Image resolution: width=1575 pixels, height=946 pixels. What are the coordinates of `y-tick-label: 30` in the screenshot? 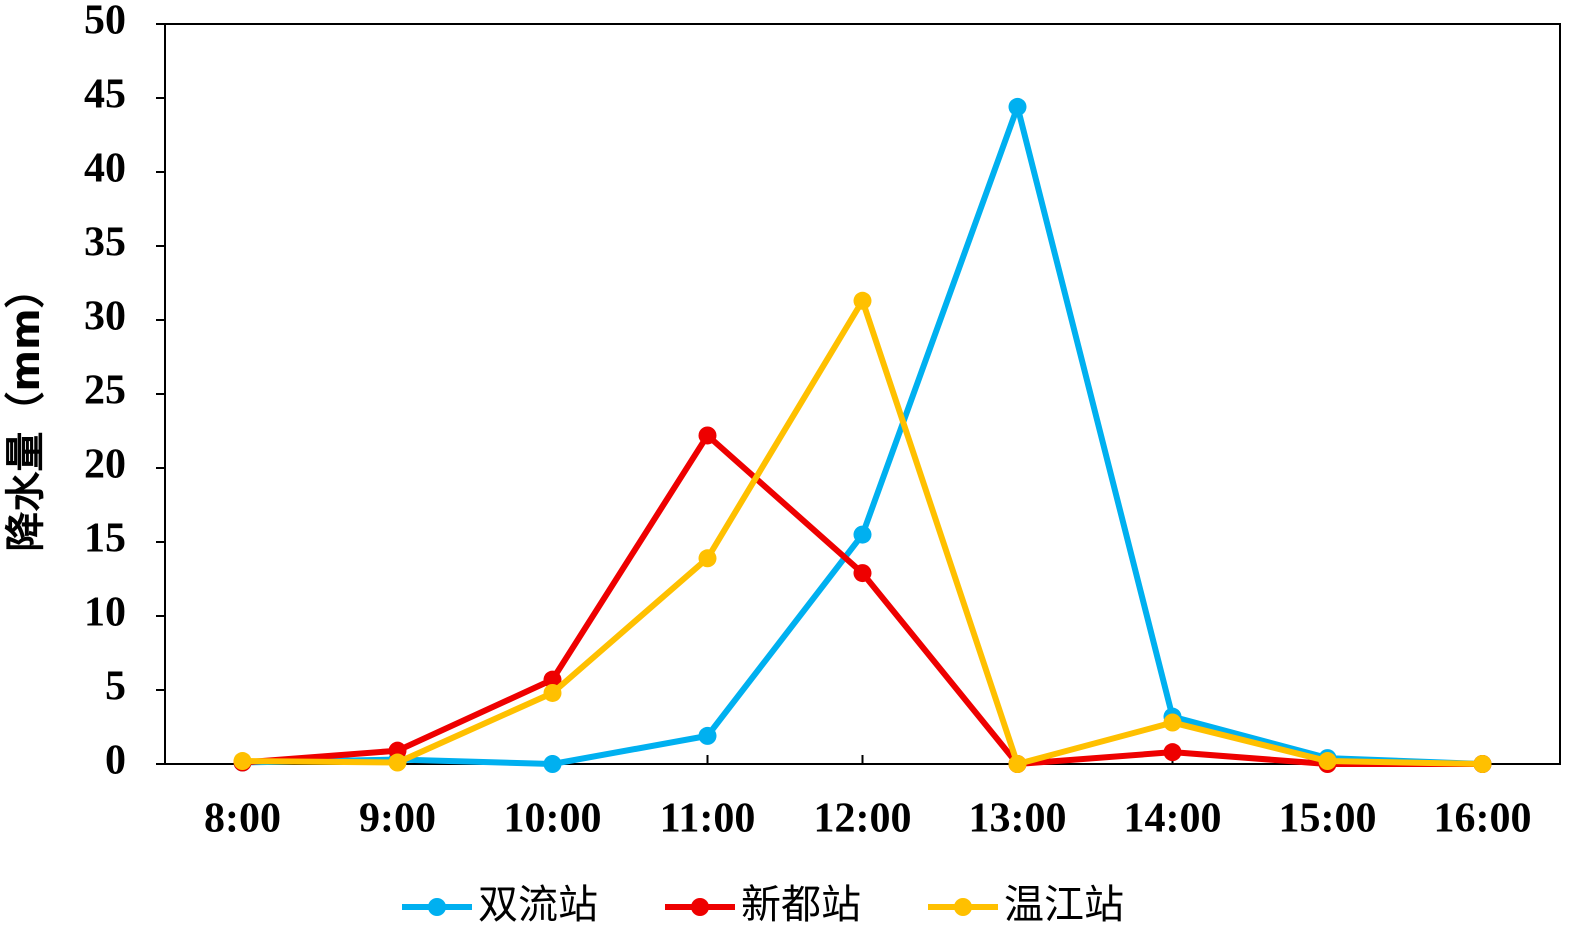 It's located at (105, 317).